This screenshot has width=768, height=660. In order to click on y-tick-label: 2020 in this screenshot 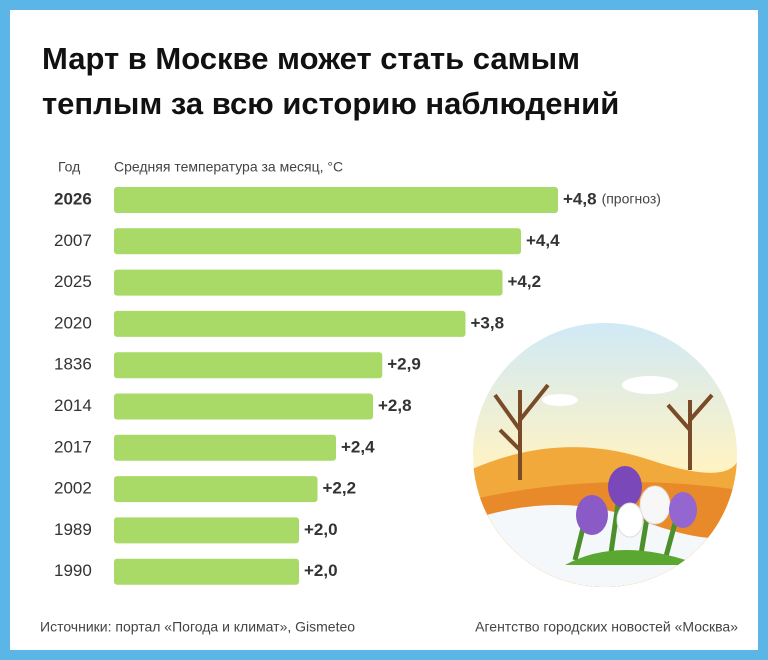, I will do `click(73, 322)`.